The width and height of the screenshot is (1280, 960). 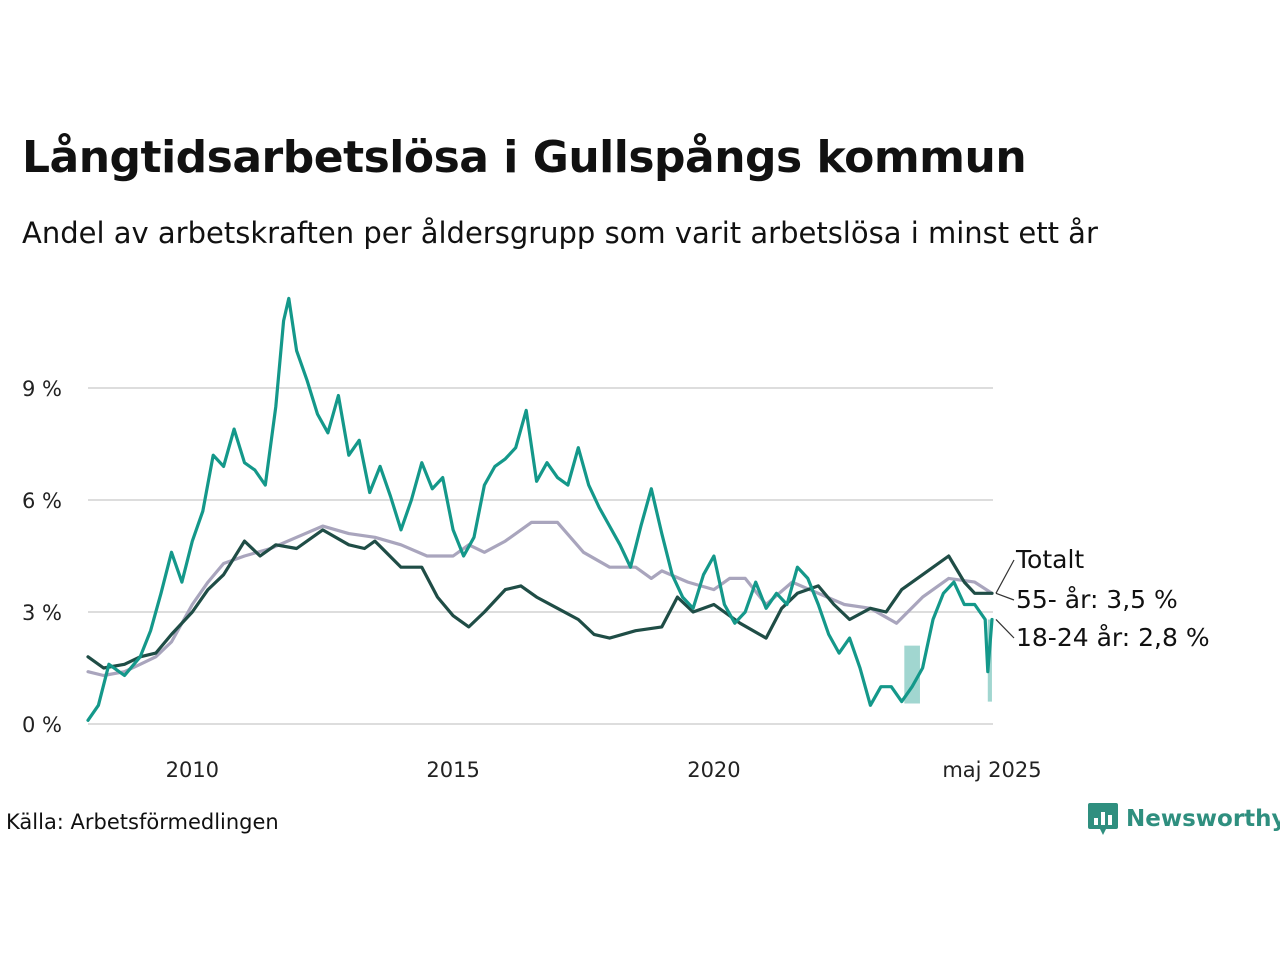 I want to click on source-note: Källa: Arbetsförmedlingen, so click(x=142, y=822).